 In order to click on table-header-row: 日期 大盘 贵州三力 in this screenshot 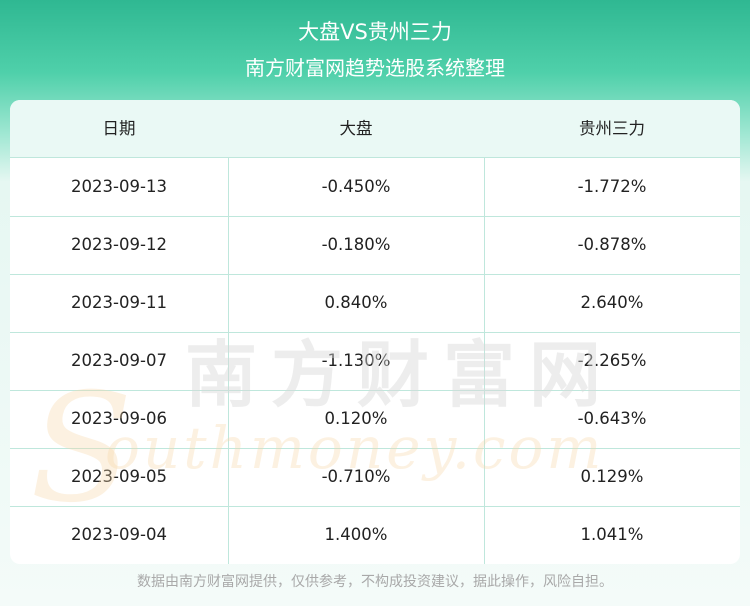, I will do `click(375, 129)`.